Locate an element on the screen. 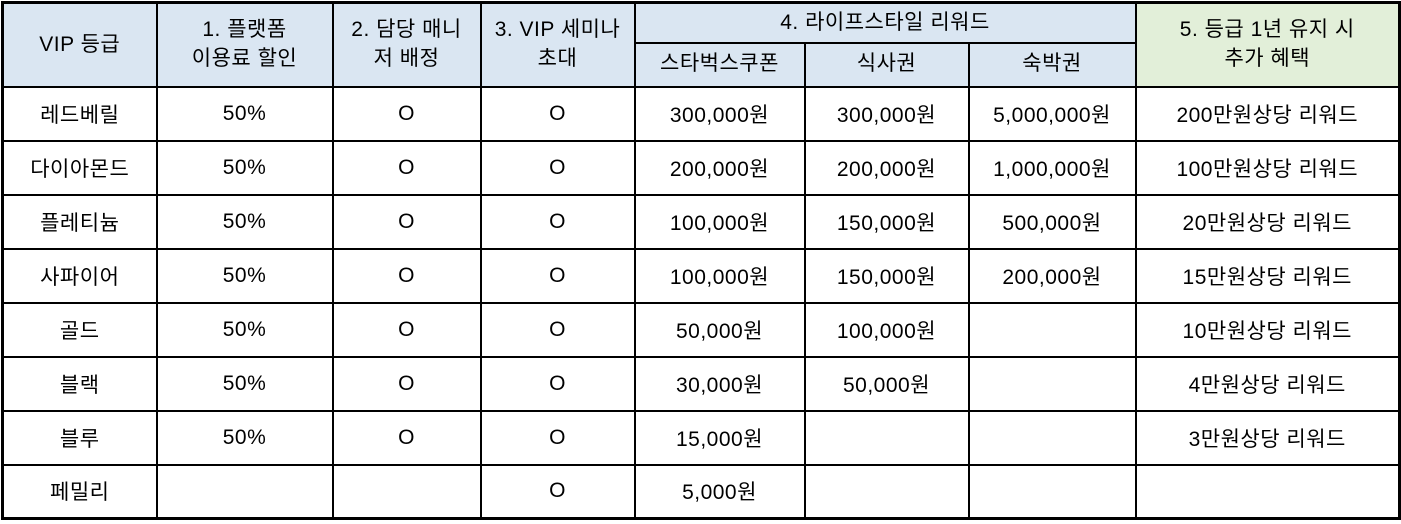  header-meal-voucher: 식사권 is located at coordinates (886, 64).